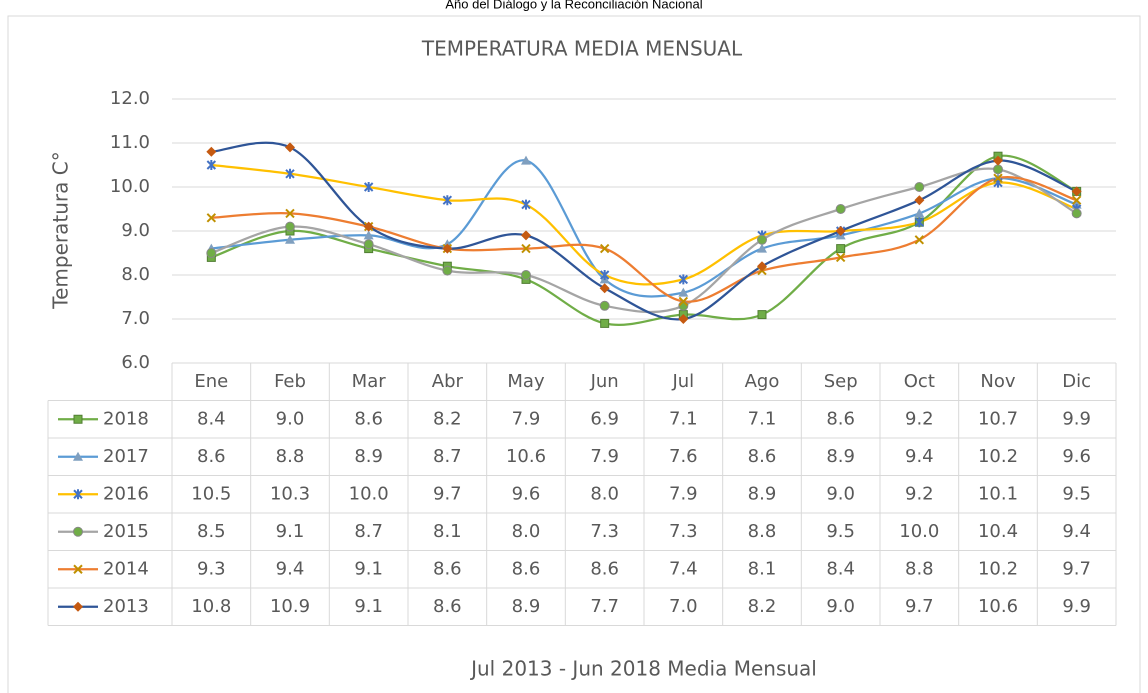 Image resolution: width=1148 pixels, height=693 pixels. What do you see at coordinates (135, 318) in the screenshot?
I see `y-tick-label: 7.0` at bounding box center [135, 318].